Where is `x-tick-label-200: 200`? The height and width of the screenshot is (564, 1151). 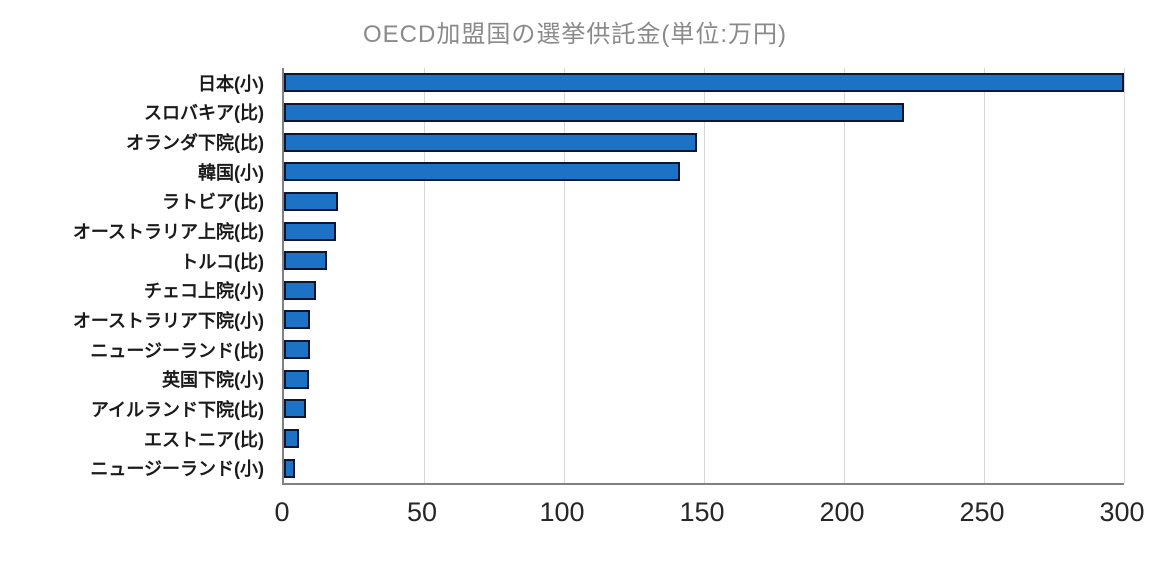
x-tick-label-200: 200 is located at coordinates (842, 512).